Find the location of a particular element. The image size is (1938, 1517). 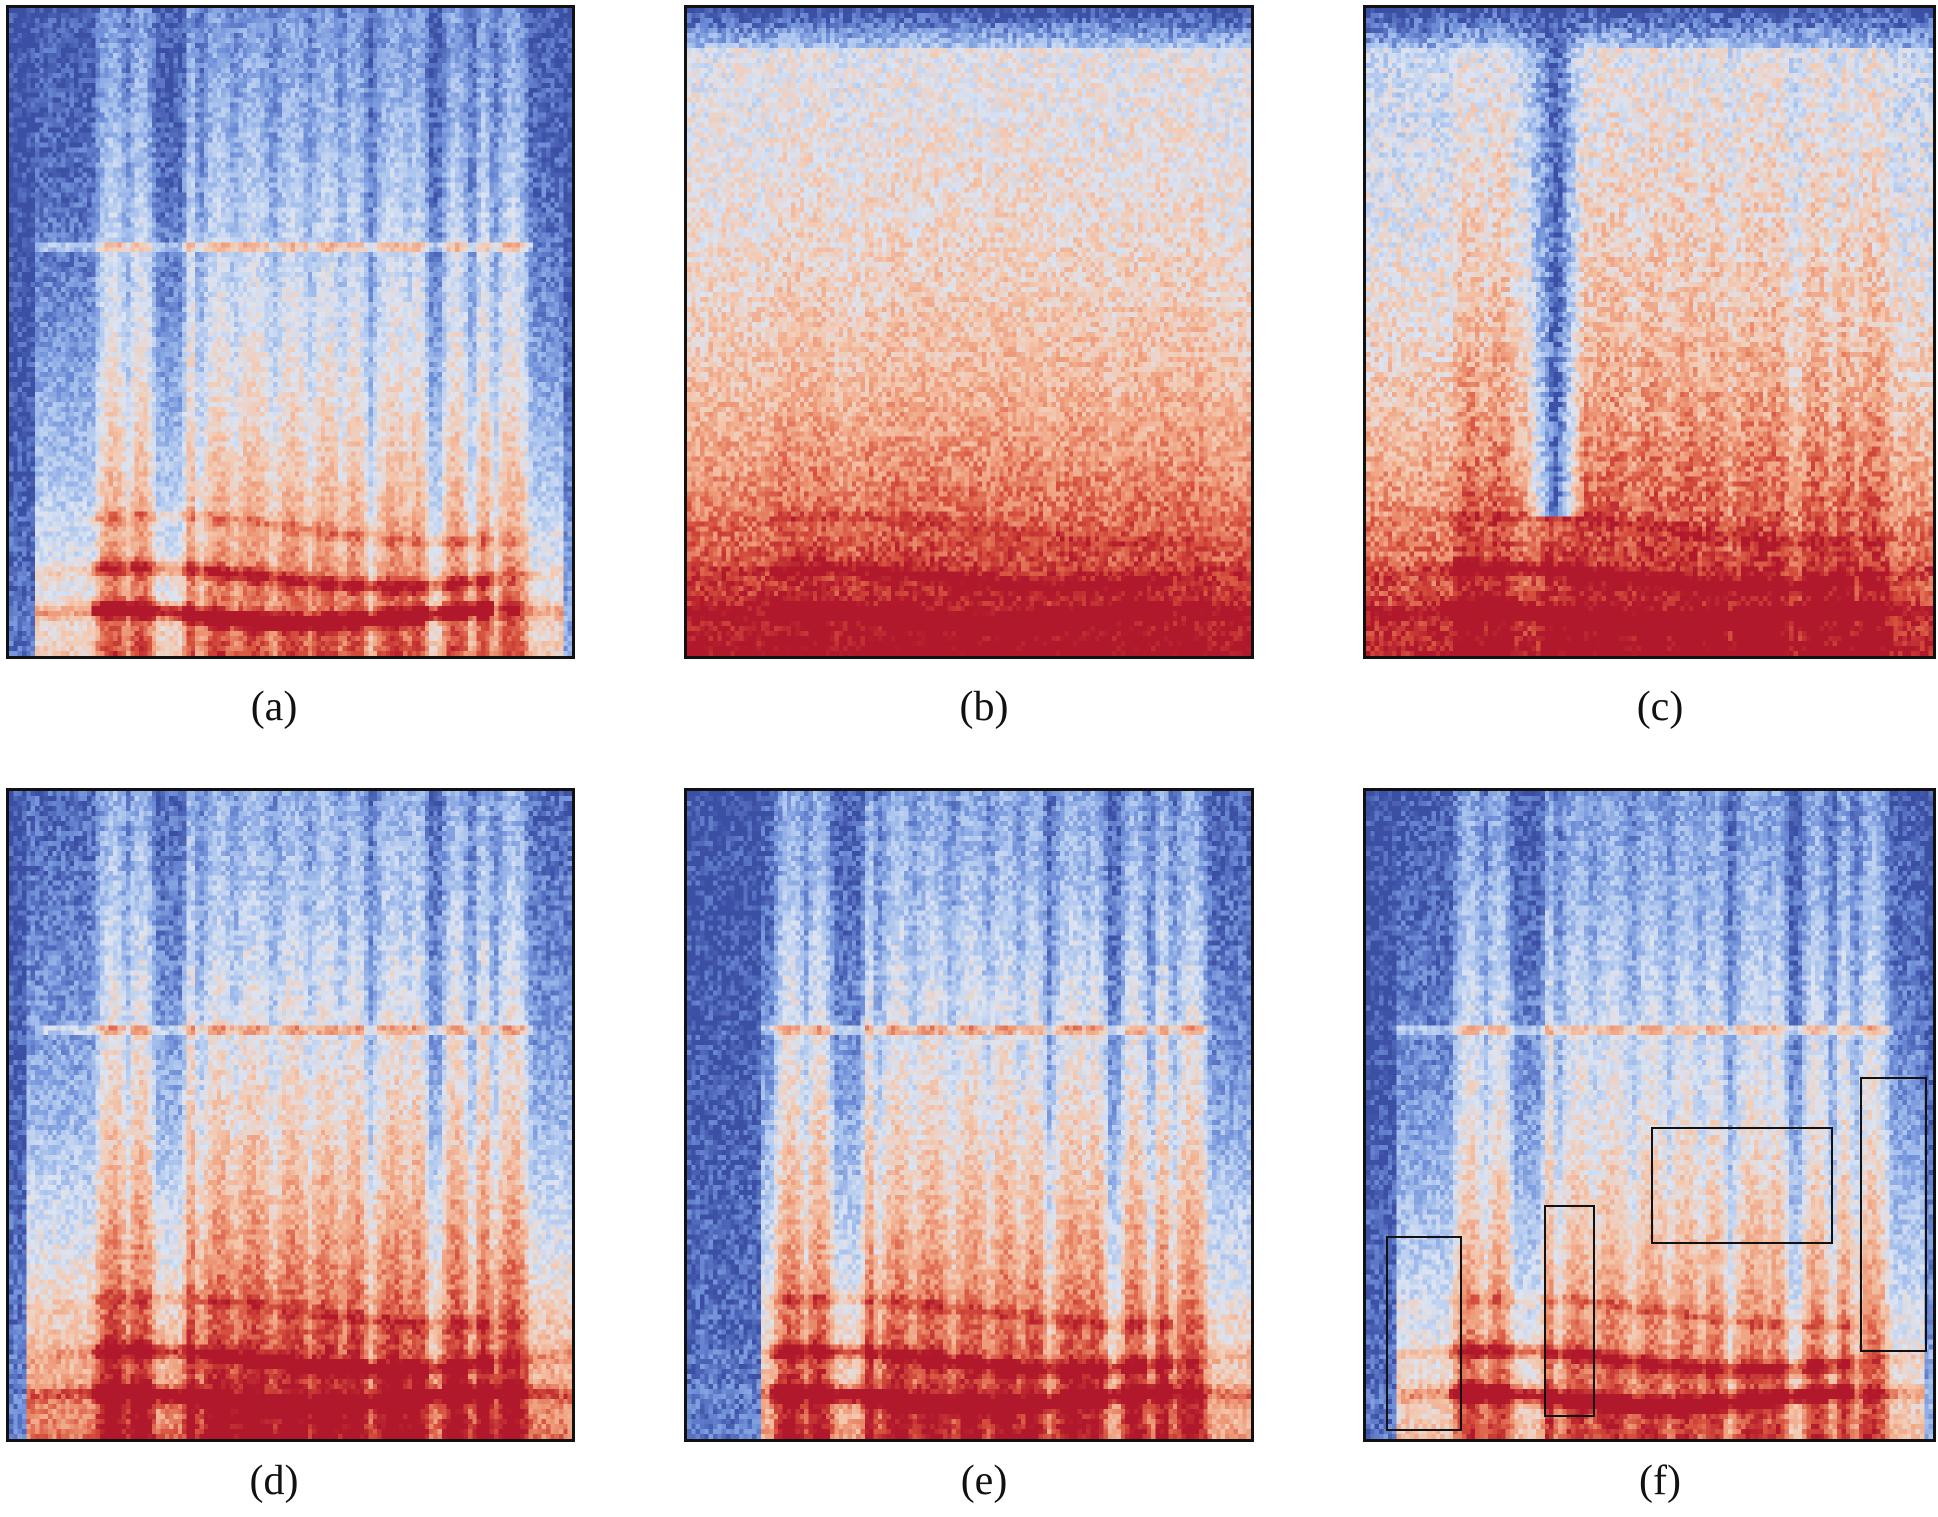

spectrogram-panel-b is located at coordinates (969, 332).